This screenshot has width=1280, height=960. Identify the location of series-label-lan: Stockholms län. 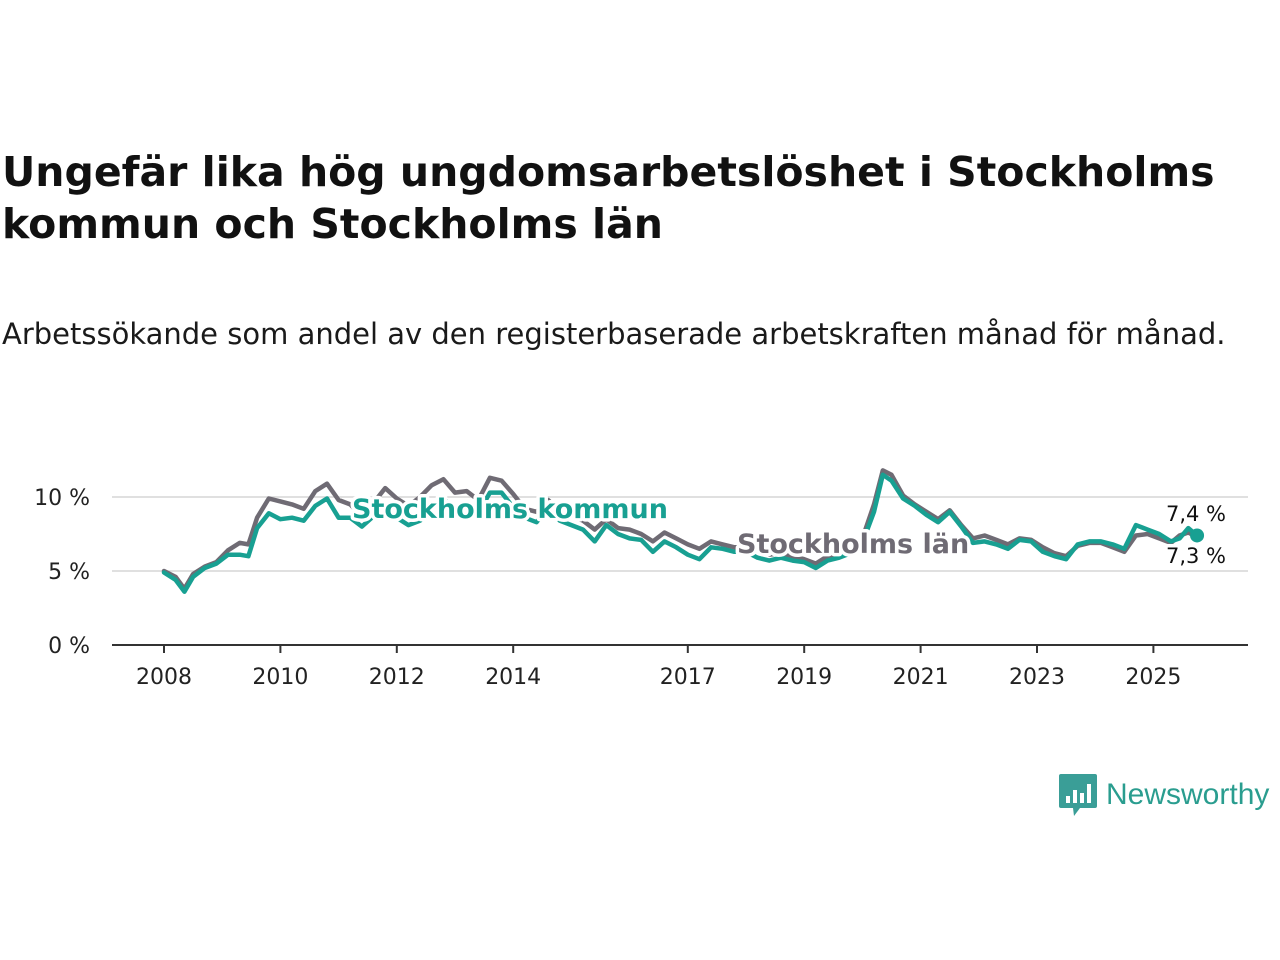
(853, 544).